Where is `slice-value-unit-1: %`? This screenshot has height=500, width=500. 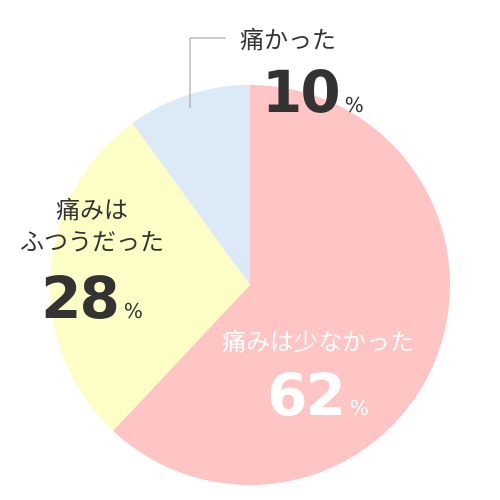 slice-value-unit-1: % is located at coordinates (133, 311).